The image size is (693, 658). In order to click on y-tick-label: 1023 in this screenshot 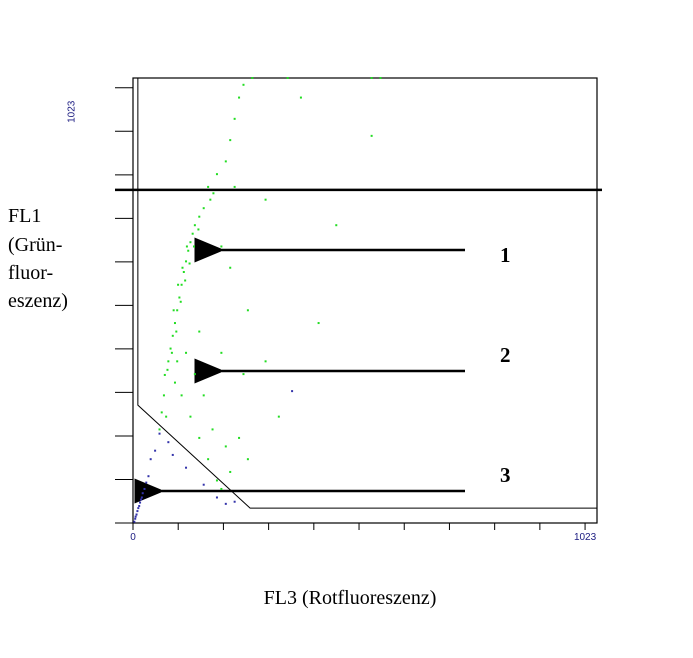, I will do `click(72, 111)`.